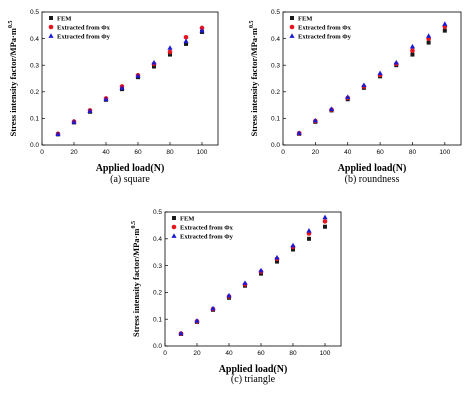 The image size is (474, 409). I want to click on plot-frame, so click(253, 279).